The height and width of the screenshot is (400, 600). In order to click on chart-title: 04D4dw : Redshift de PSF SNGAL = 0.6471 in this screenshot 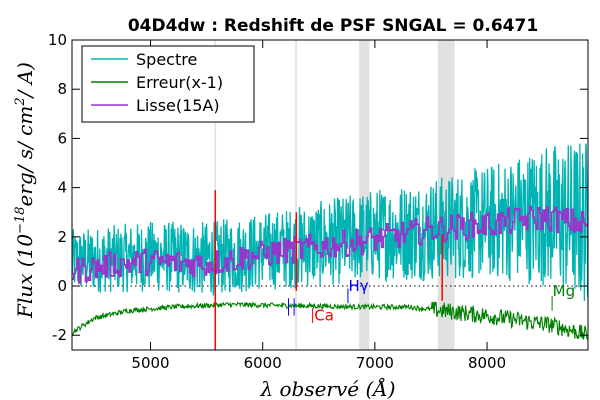, I will do `click(333, 26)`.